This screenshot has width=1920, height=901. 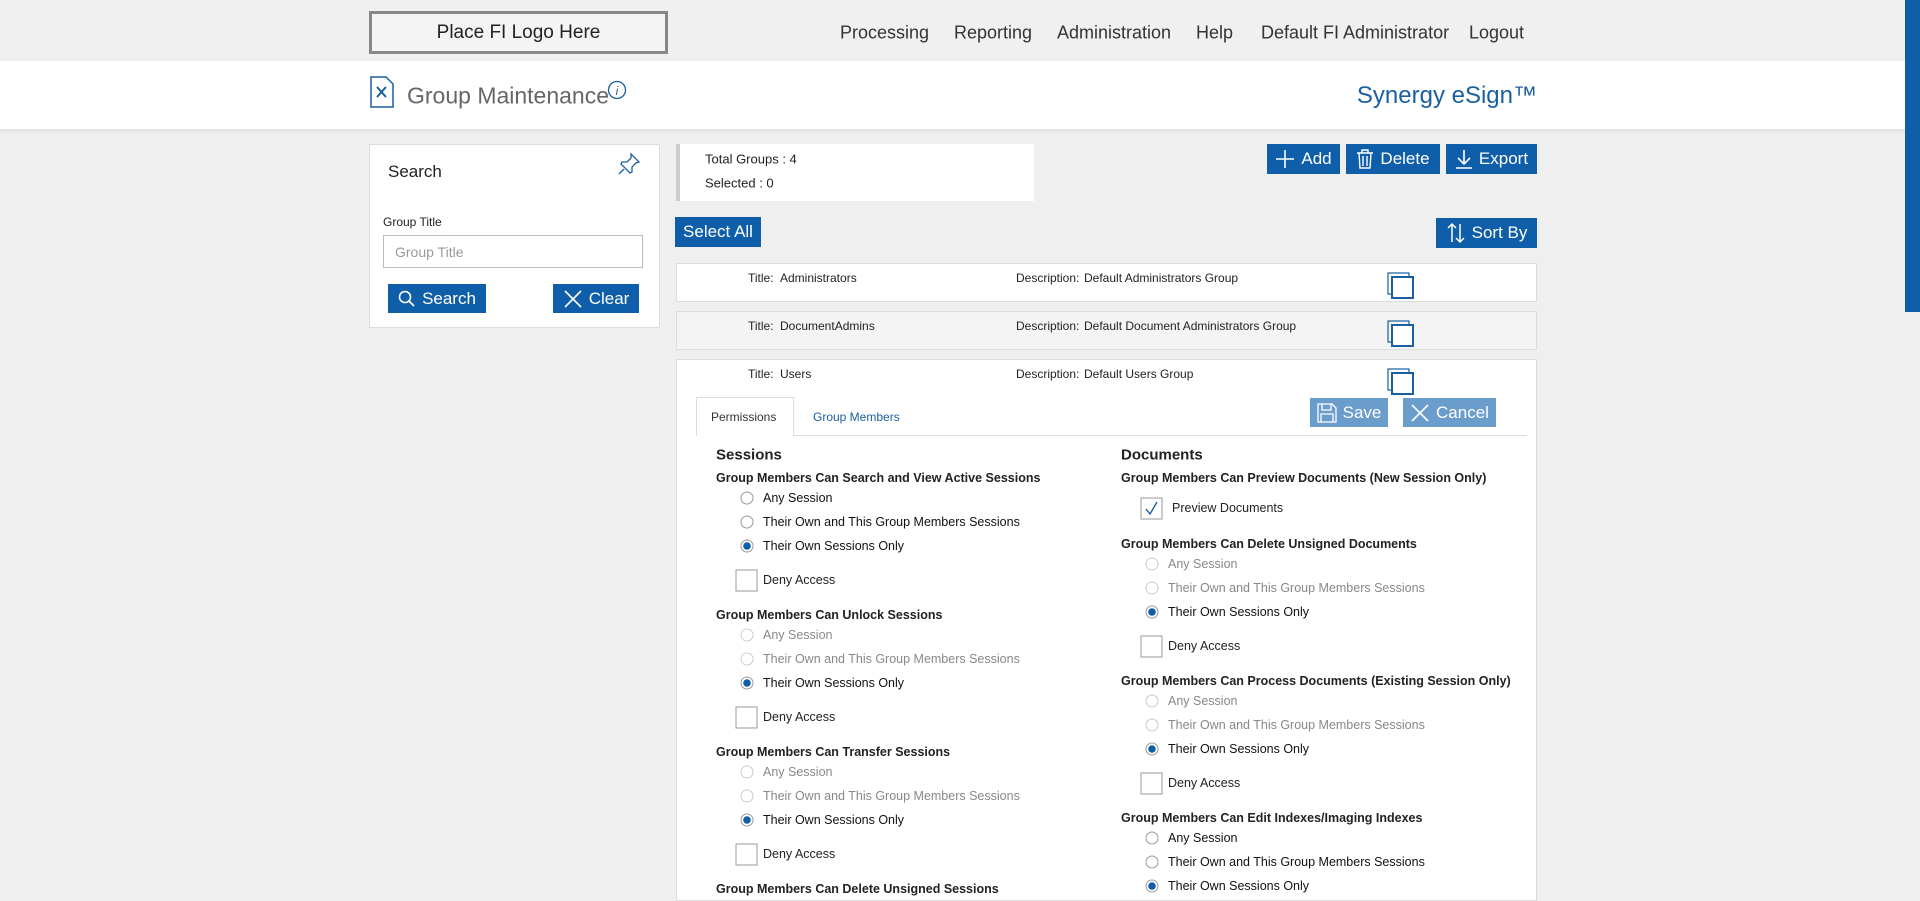 I want to click on brand: Synergy eSign™, so click(x=1446, y=95).